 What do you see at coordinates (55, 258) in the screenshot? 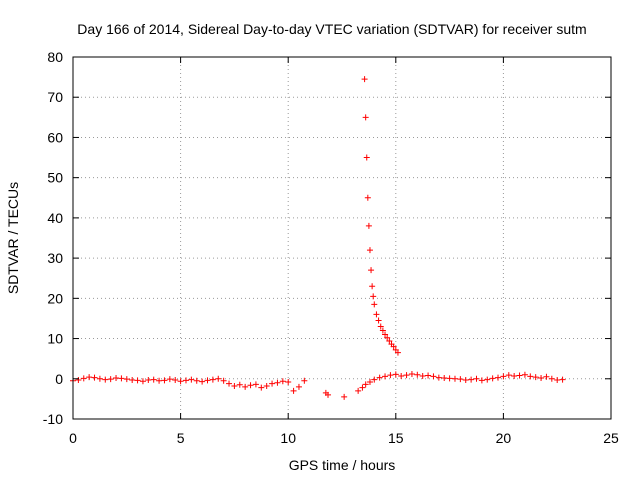
I see `y-tick-label: 30` at bounding box center [55, 258].